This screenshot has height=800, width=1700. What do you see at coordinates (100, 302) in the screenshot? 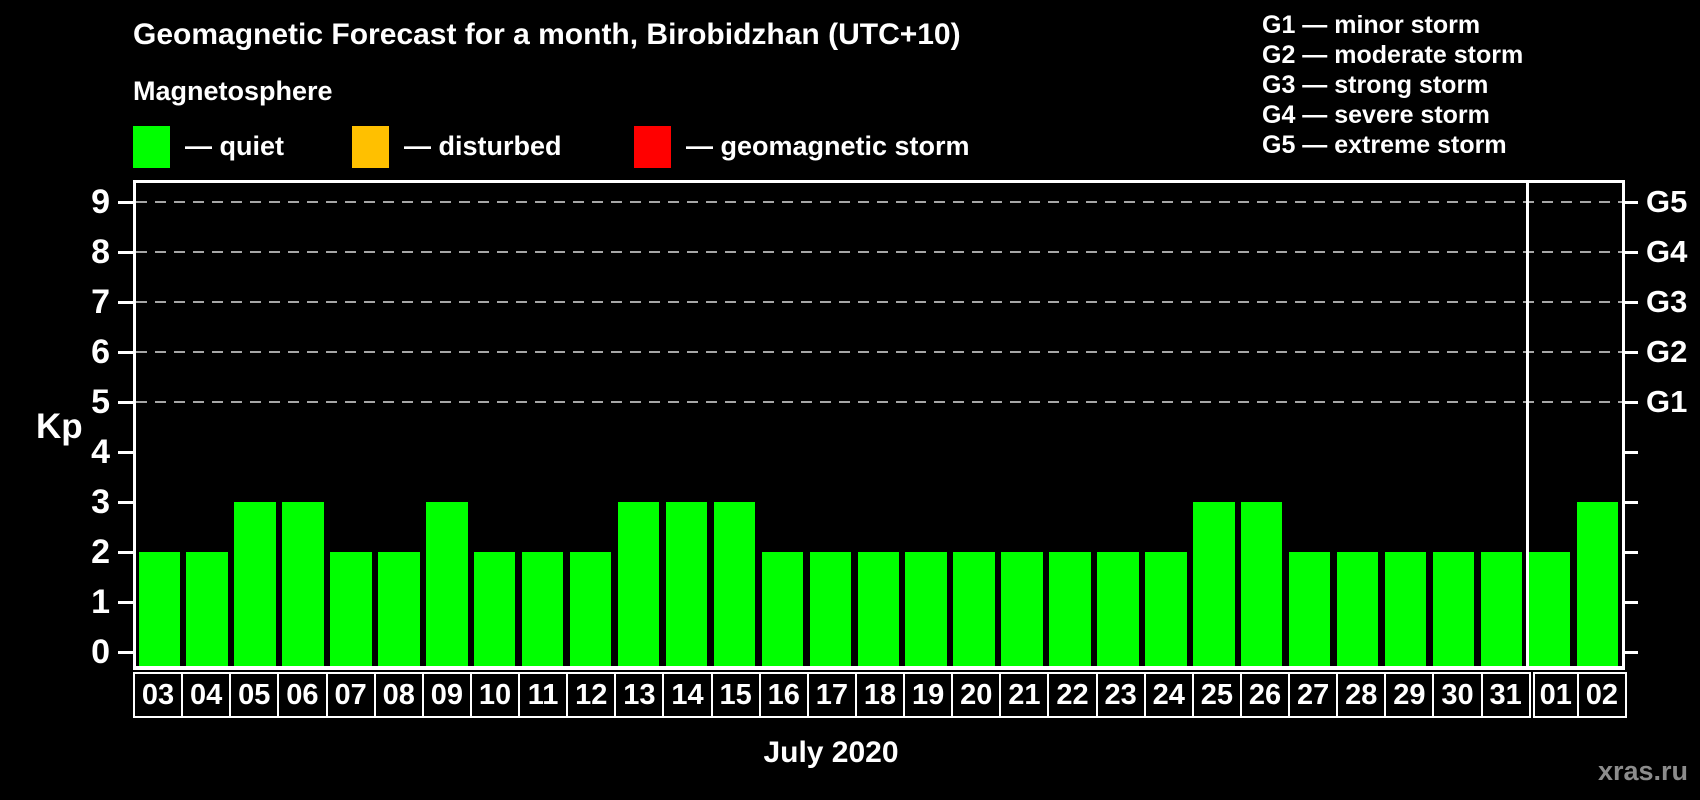
I see `y-tick-label: 7` at bounding box center [100, 302].